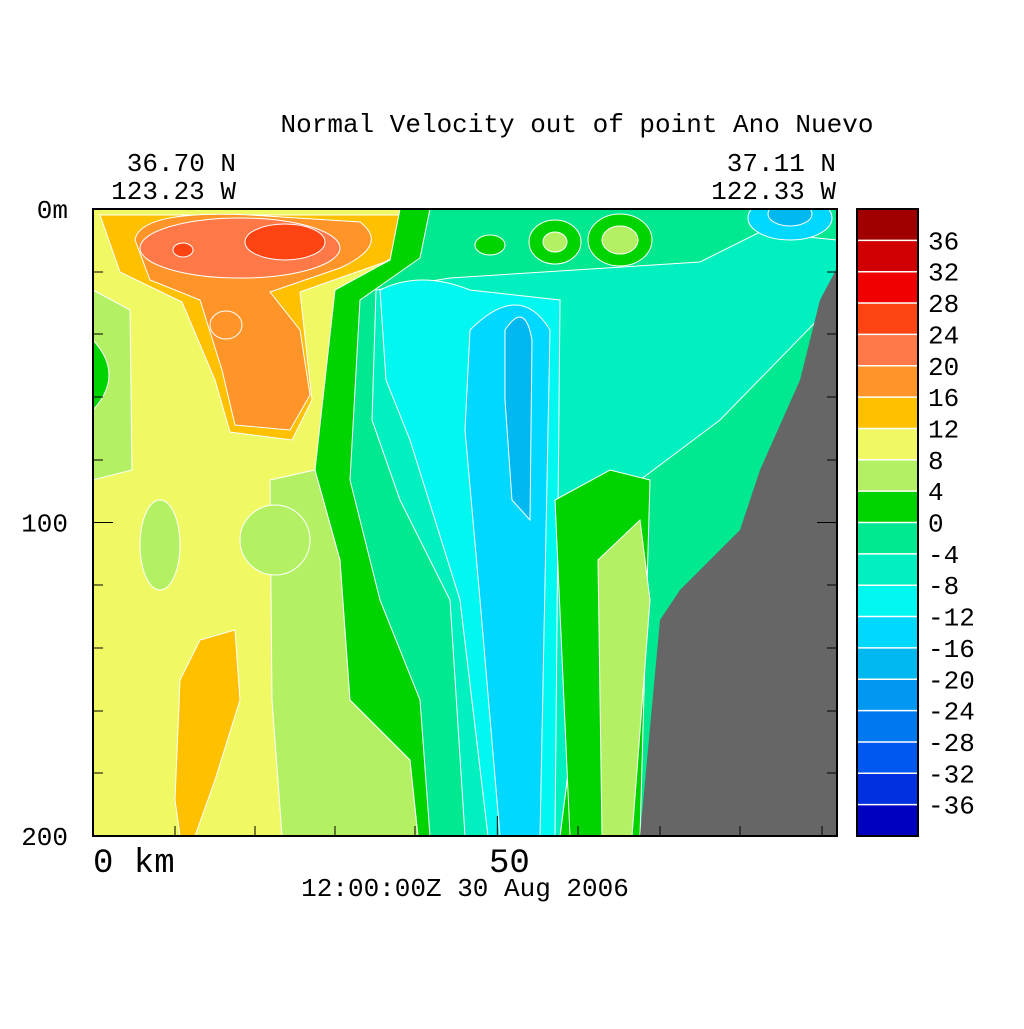 The width and height of the screenshot is (1024, 1029). What do you see at coordinates (943, 556) in the screenshot?
I see `colorbar-tick-label: -4` at bounding box center [943, 556].